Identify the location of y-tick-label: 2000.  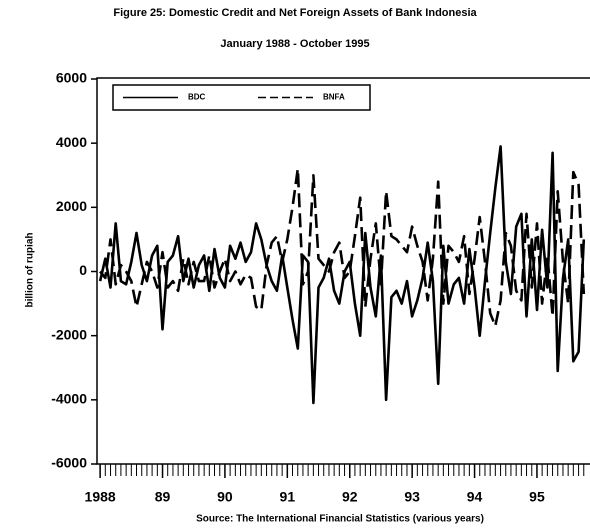
(71, 206).